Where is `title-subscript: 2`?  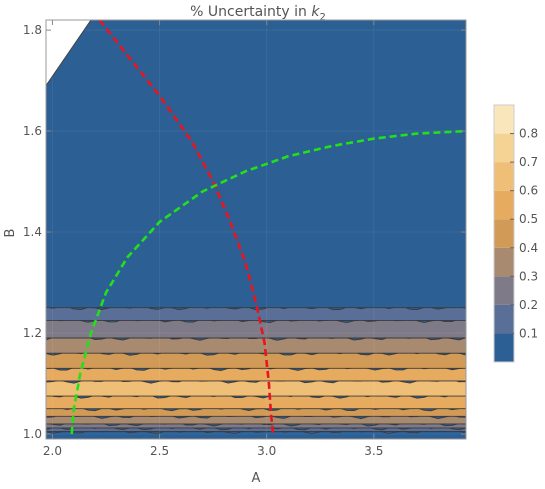 title-subscript: 2 is located at coordinates (322, 17).